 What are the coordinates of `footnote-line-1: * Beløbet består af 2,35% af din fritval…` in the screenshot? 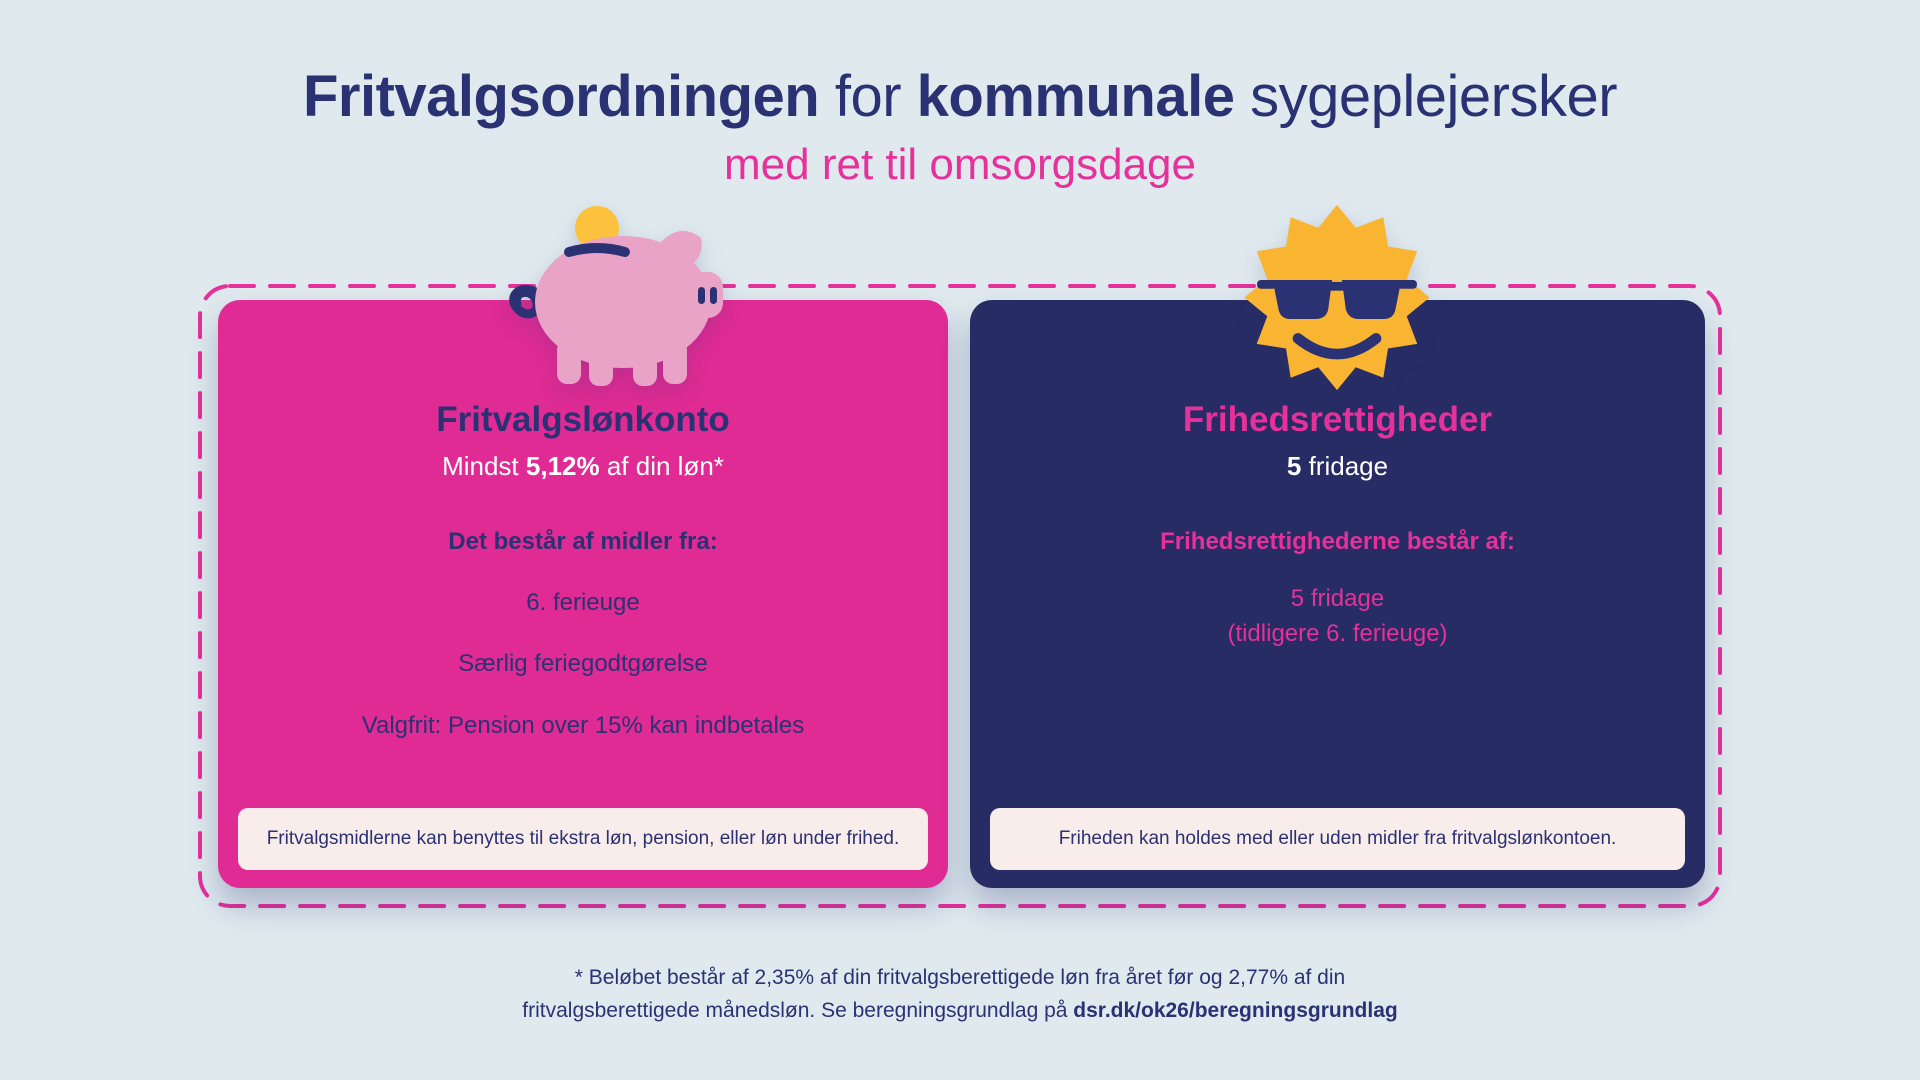 It's located at (960, 977).